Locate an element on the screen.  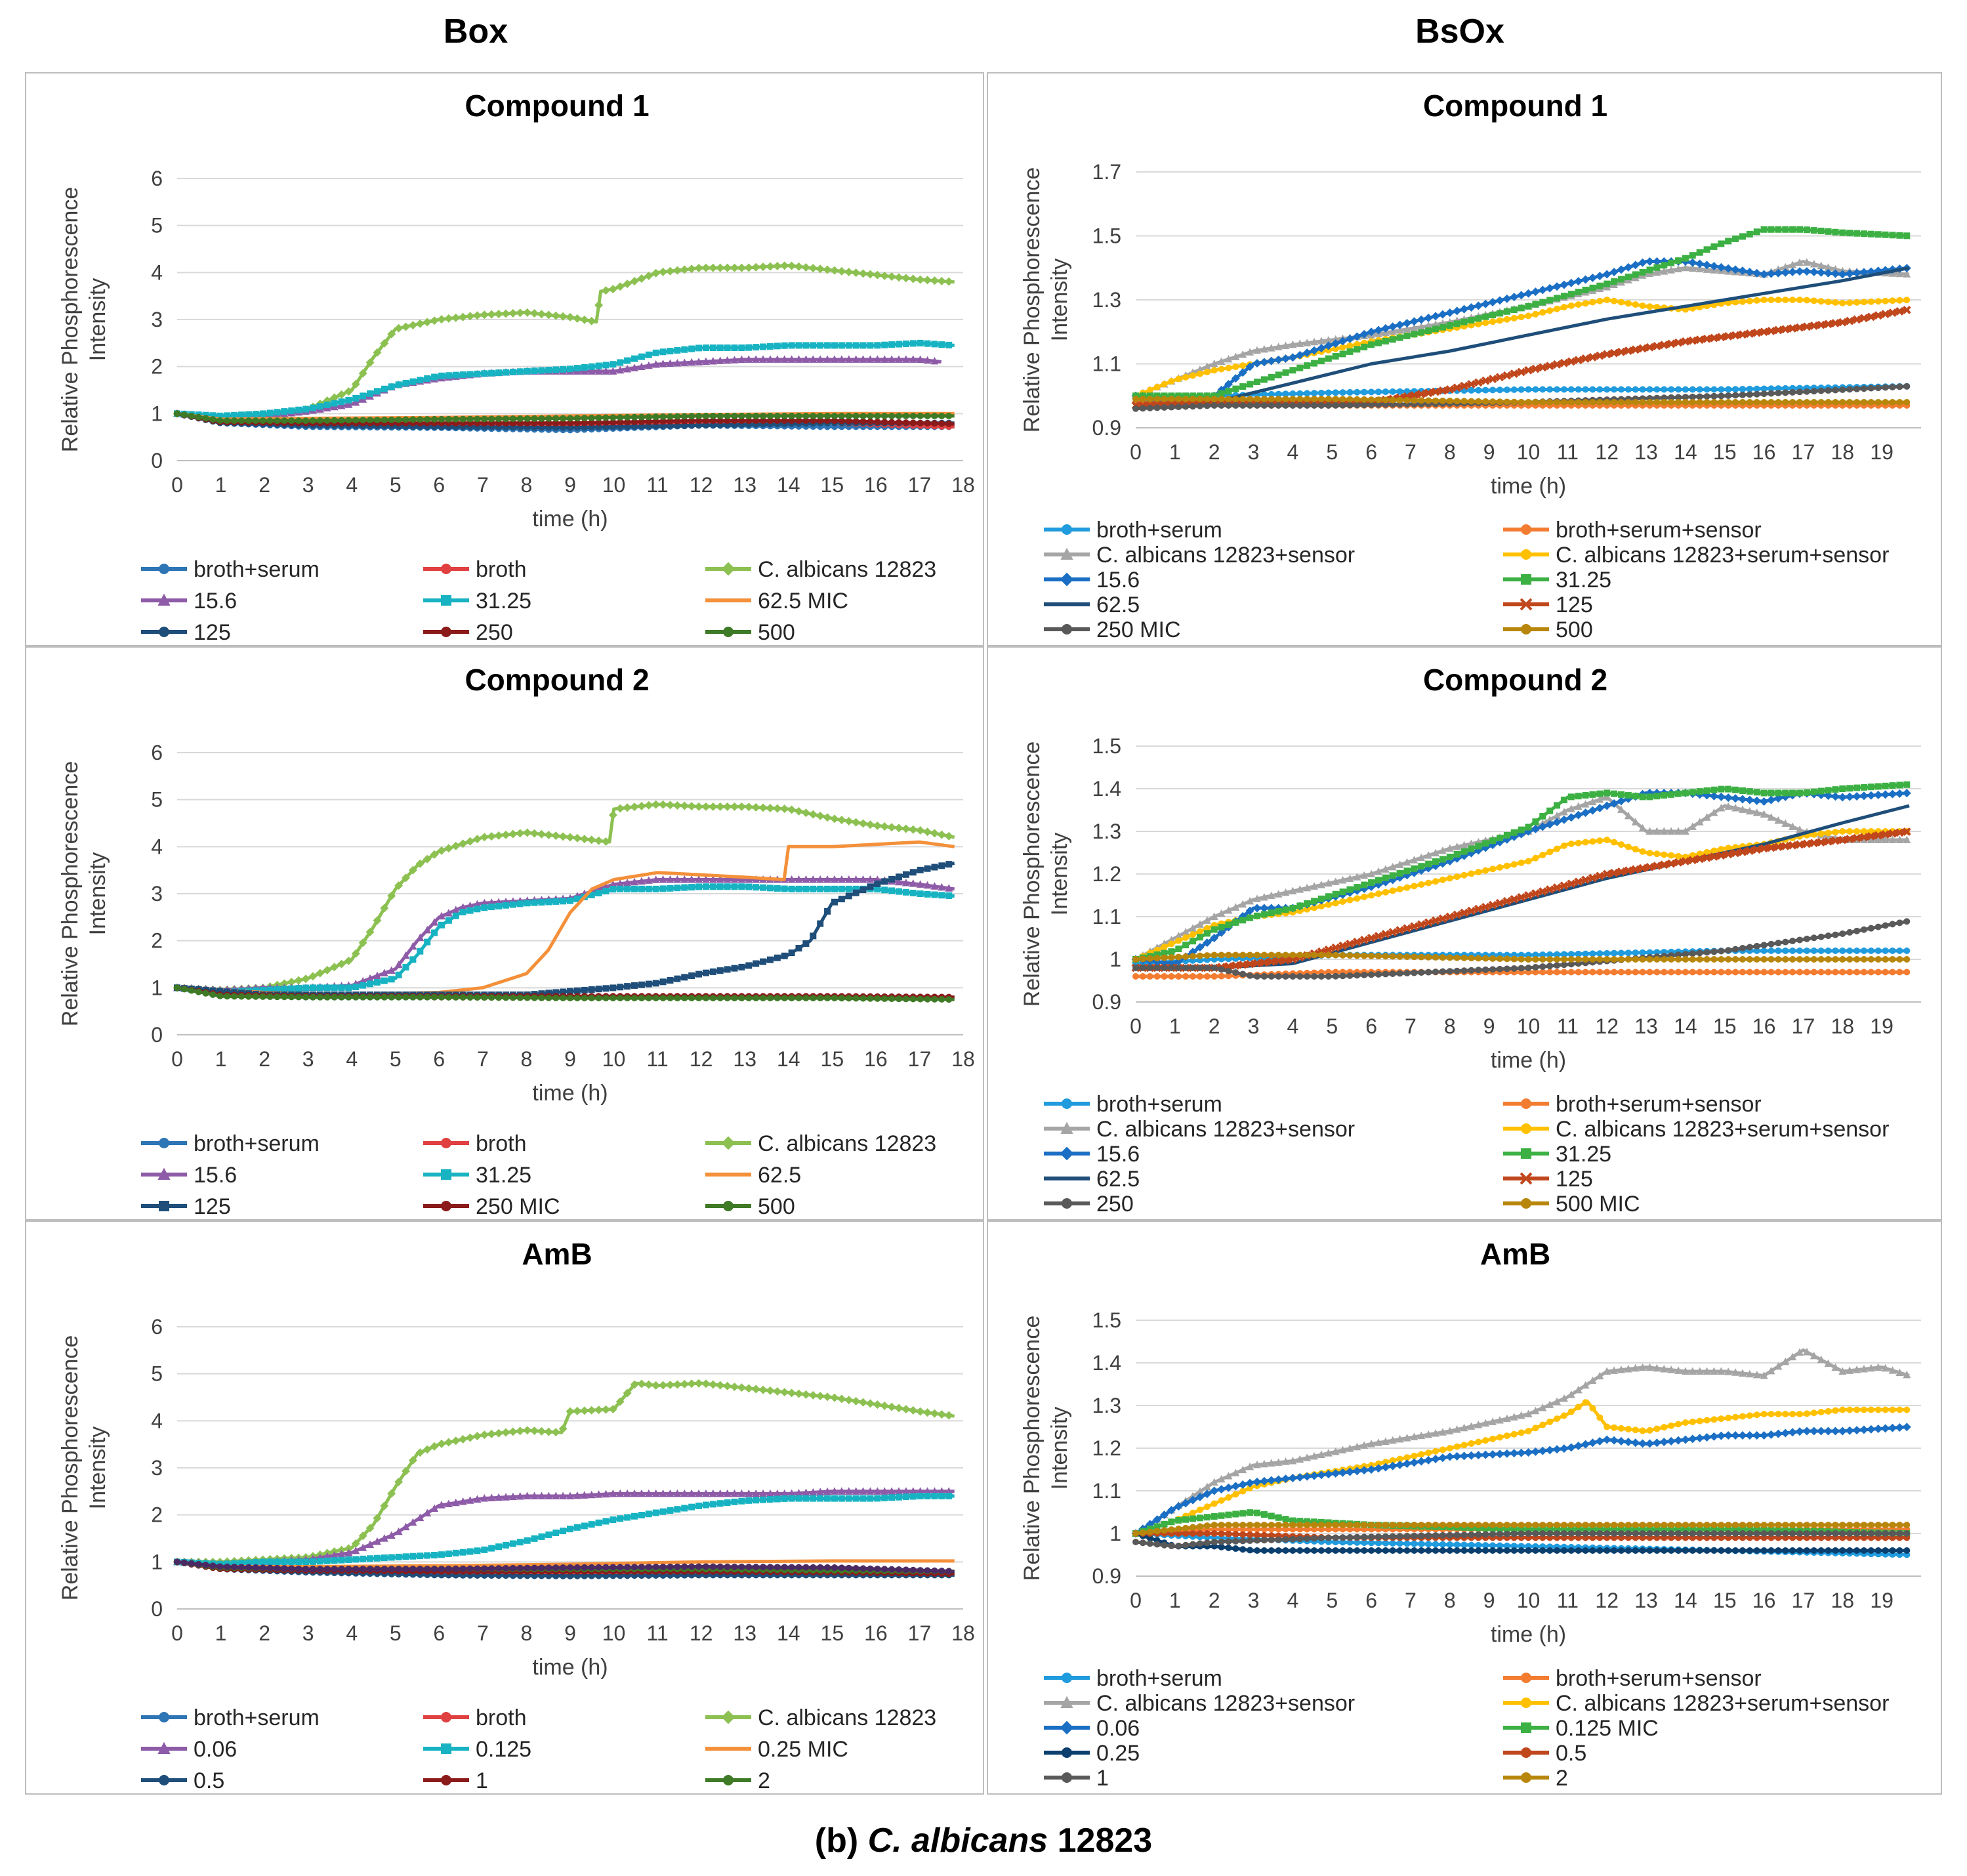
legend-swatch-marker is located at coordinates (164, 600).